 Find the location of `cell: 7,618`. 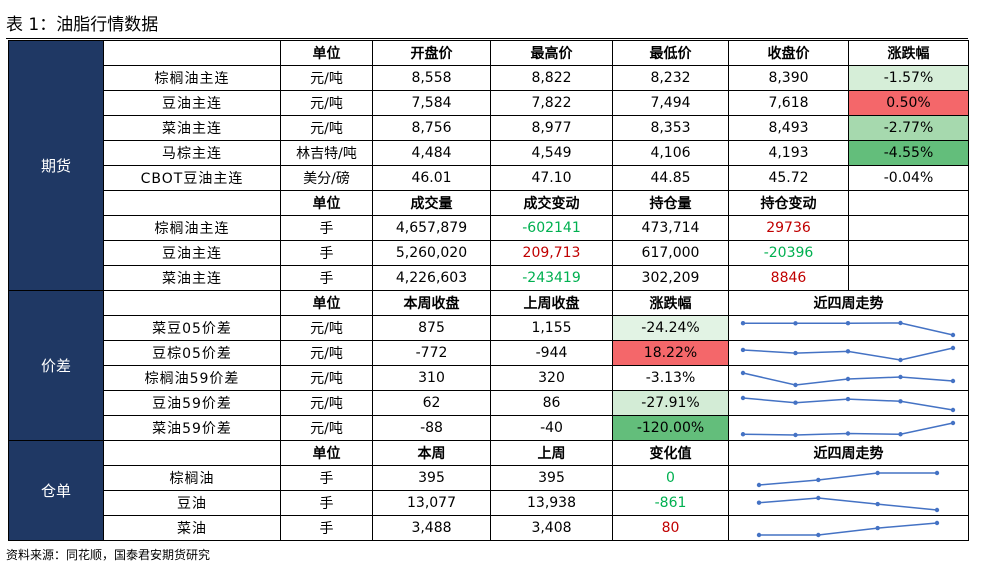

cell: 7,618 is located at coordinates (788, 103).